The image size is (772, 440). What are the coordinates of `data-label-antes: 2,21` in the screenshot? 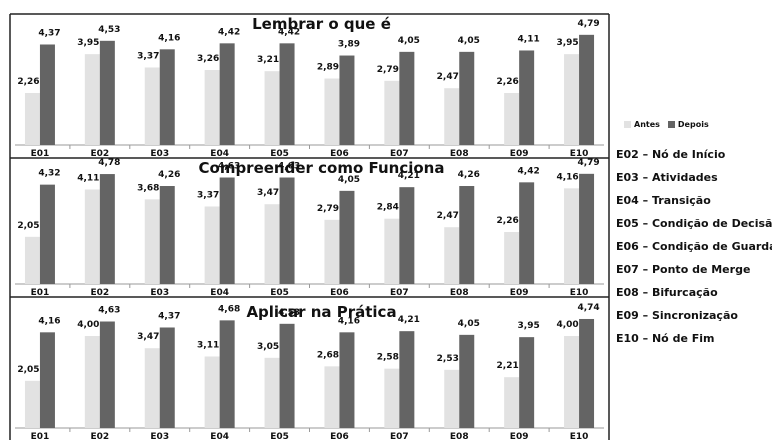 It's located at (508, 366).